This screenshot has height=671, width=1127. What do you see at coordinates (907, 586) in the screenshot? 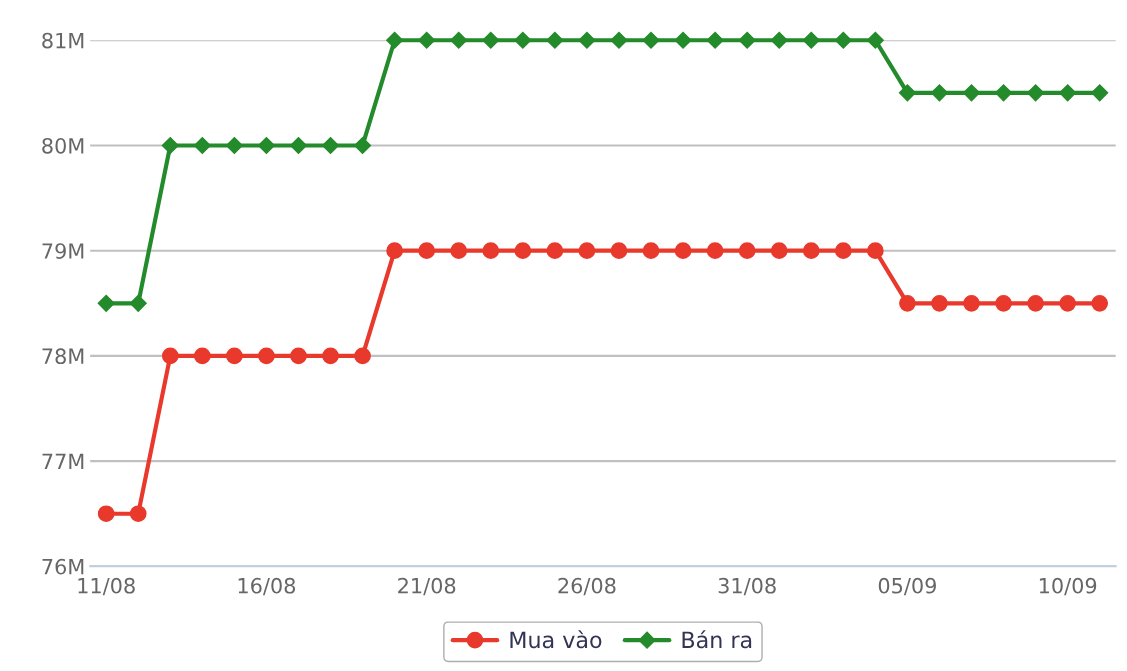
I see `x-tick-label: 05/09` at bounding box center [907, 586].